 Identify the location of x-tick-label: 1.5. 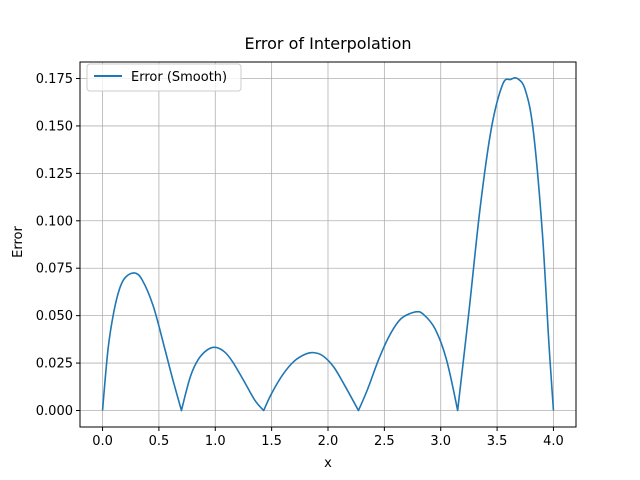
(271, 441).